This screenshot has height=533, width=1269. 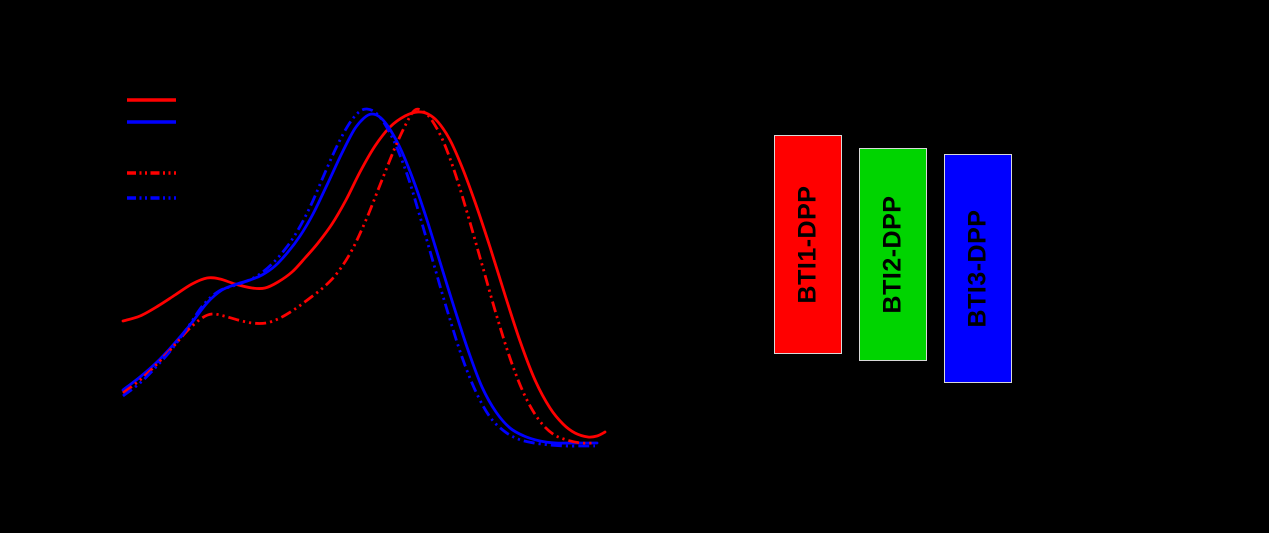 I want to click on energy-bar-bti1-dpp: BTI1-DPP, so click(x=808, y=244).